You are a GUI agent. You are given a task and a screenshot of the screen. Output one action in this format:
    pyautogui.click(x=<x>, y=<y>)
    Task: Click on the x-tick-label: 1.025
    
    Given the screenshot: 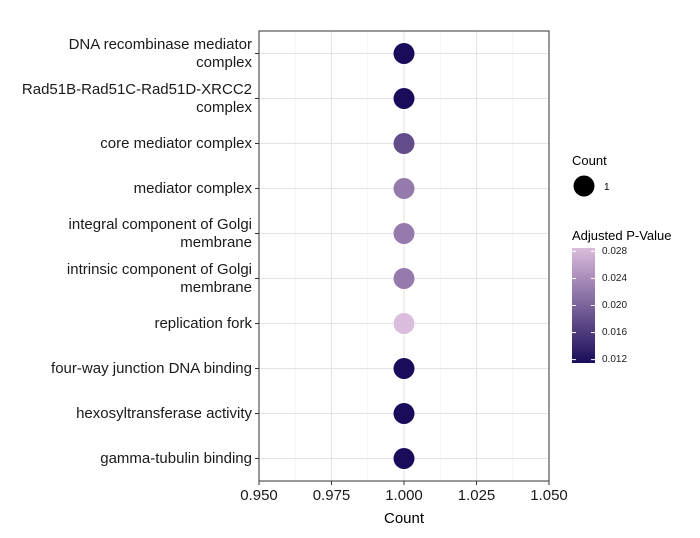 What is the action you would take?
    pyautogui.click(x=477, y=495)
    